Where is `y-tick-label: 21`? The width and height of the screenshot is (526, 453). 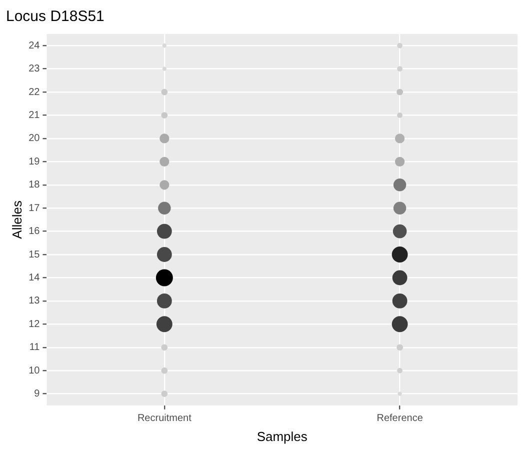
y-tick-label: 21 is located at coordinates (34, 115).